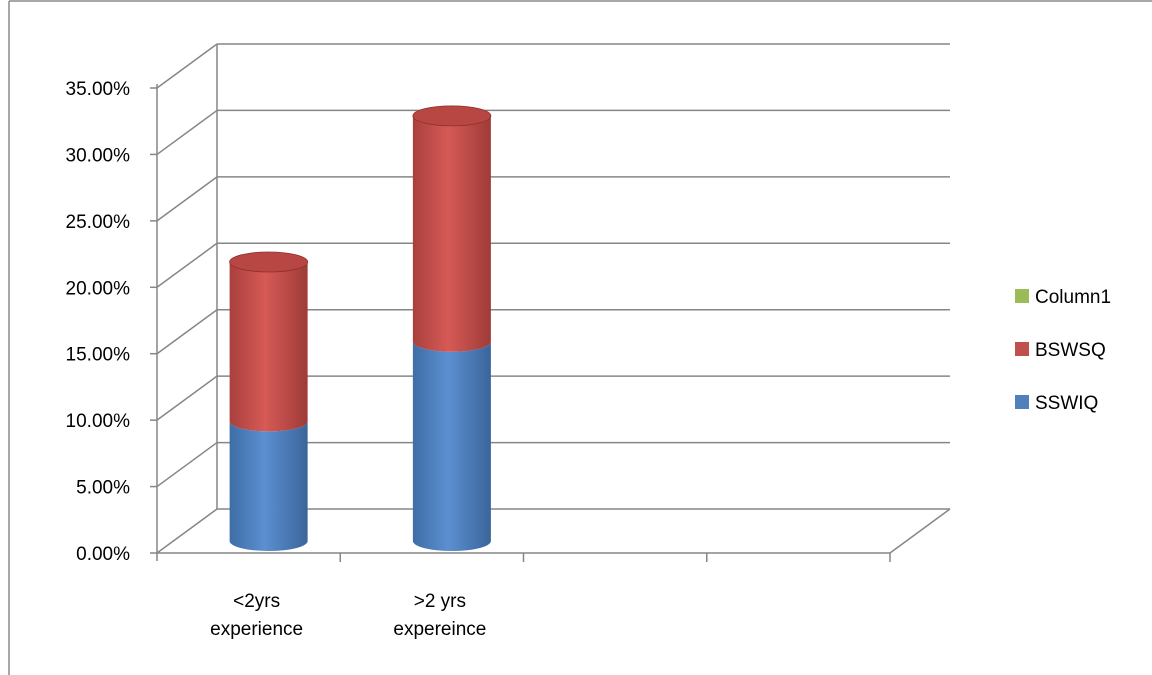 The height and width of the screenshot is (675, 1152). I want to click on x-category-label: <2yrs, so click(256, 601).